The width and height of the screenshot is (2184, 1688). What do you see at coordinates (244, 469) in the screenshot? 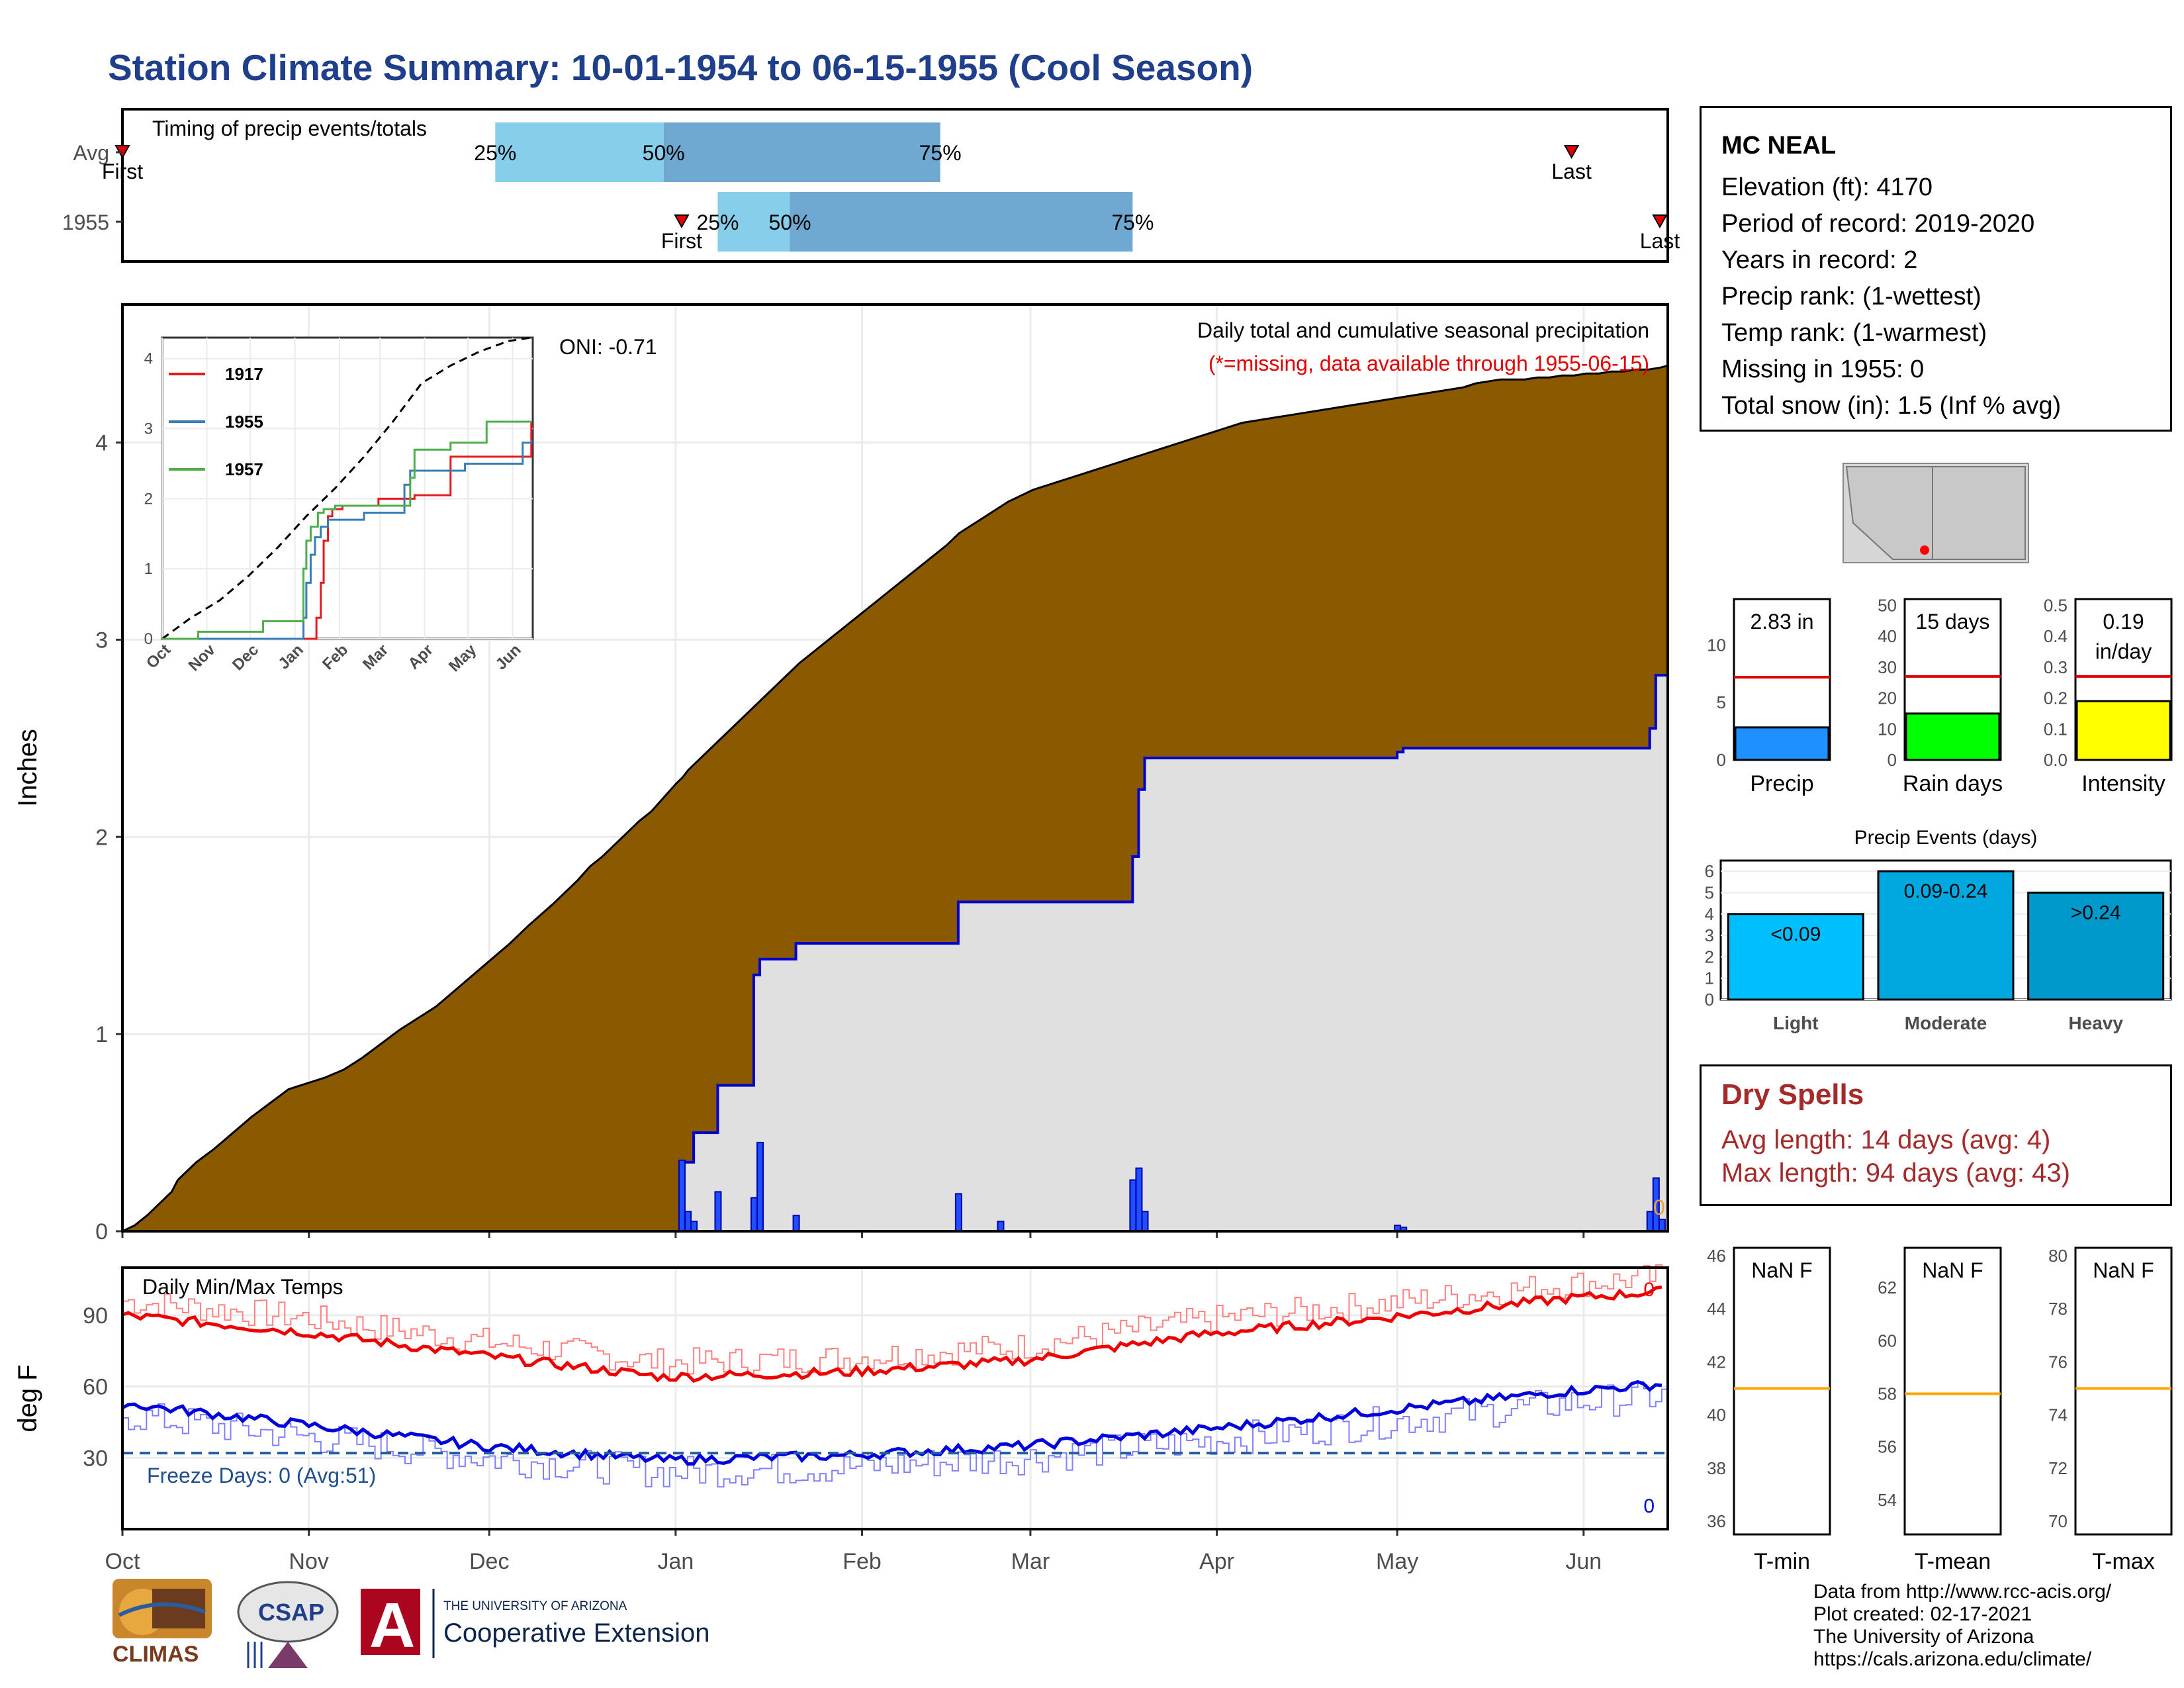
I see `inset-legend-label-1957: 1957` at bounding box center [244, 469].